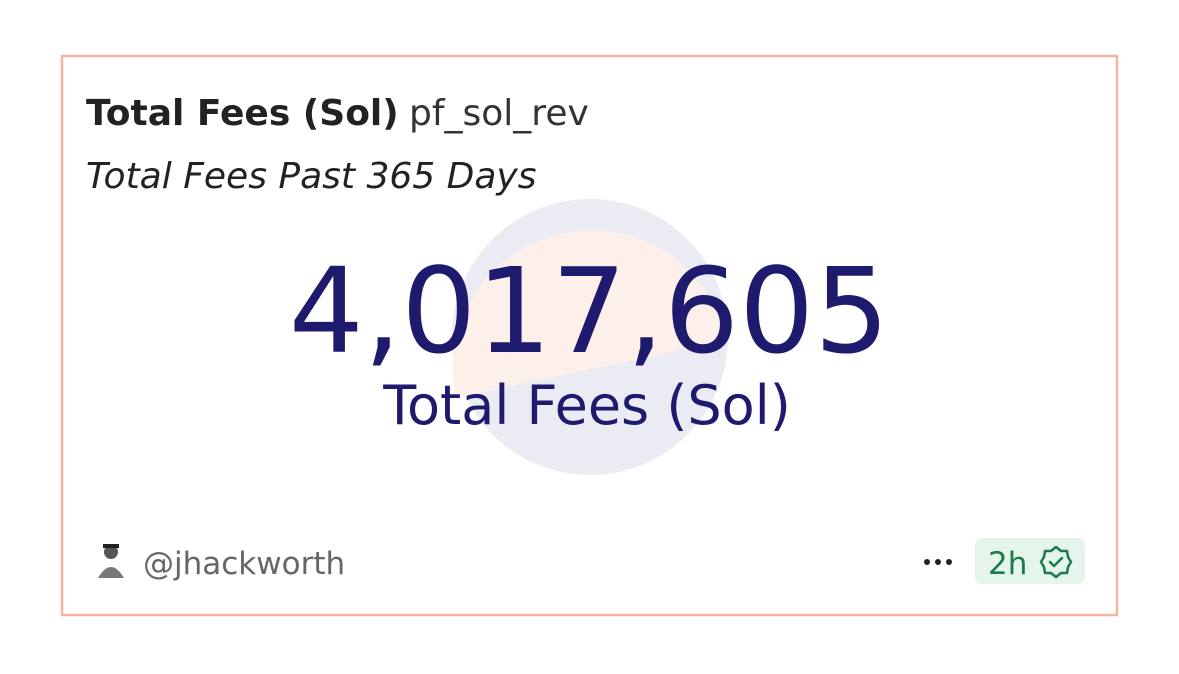 Image resolution: width=1179 pixels, height=674 pixels. What do you see at coordinates (311, 176) in the screenshot?
I see `widget-subtitle: Total Fees Past 365 Days` at bounding box center [311, 176].